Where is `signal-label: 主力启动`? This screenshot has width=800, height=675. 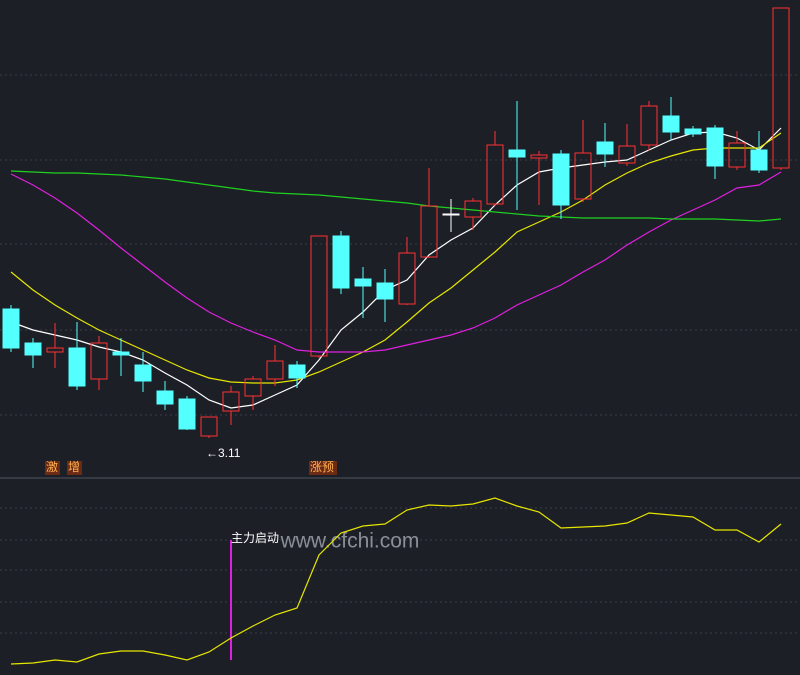 signal-label: 主力启动 is located at coordinates (255, 538).